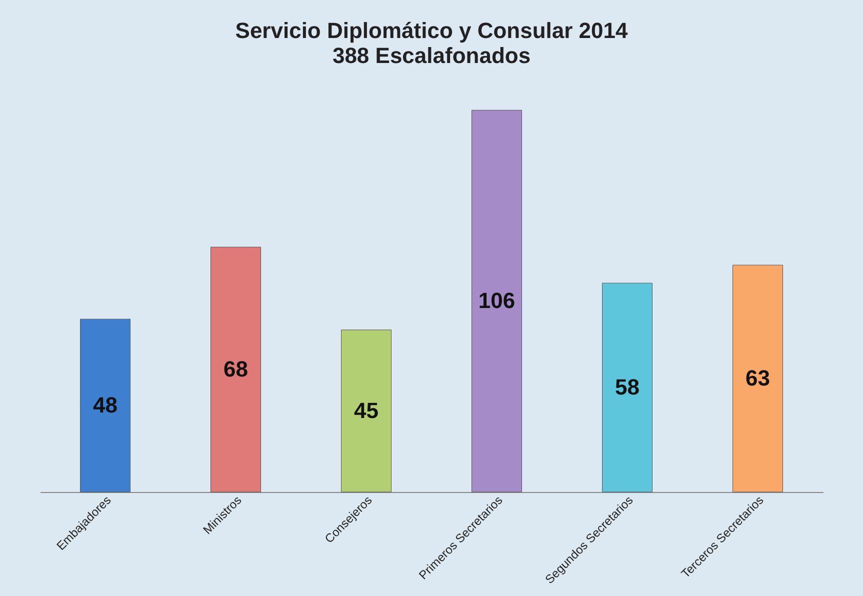 This screenshot has width=863, height=596. I want to click on data-label: 48, so click(105, 405).